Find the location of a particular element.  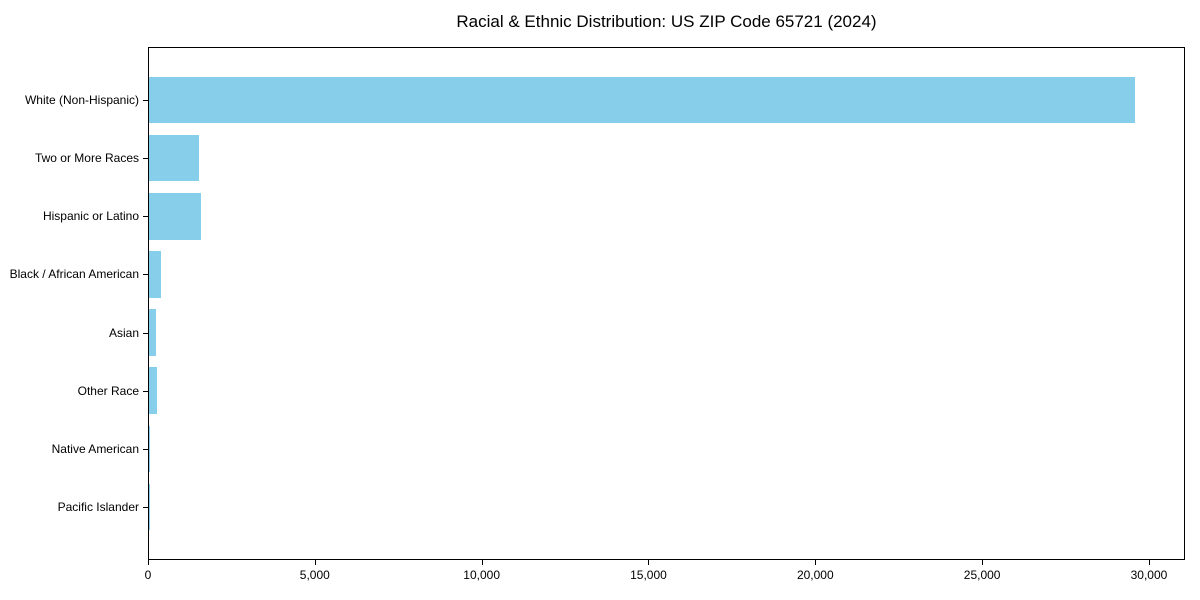

bar-row: Other Race is located at coordinates (631, 391).